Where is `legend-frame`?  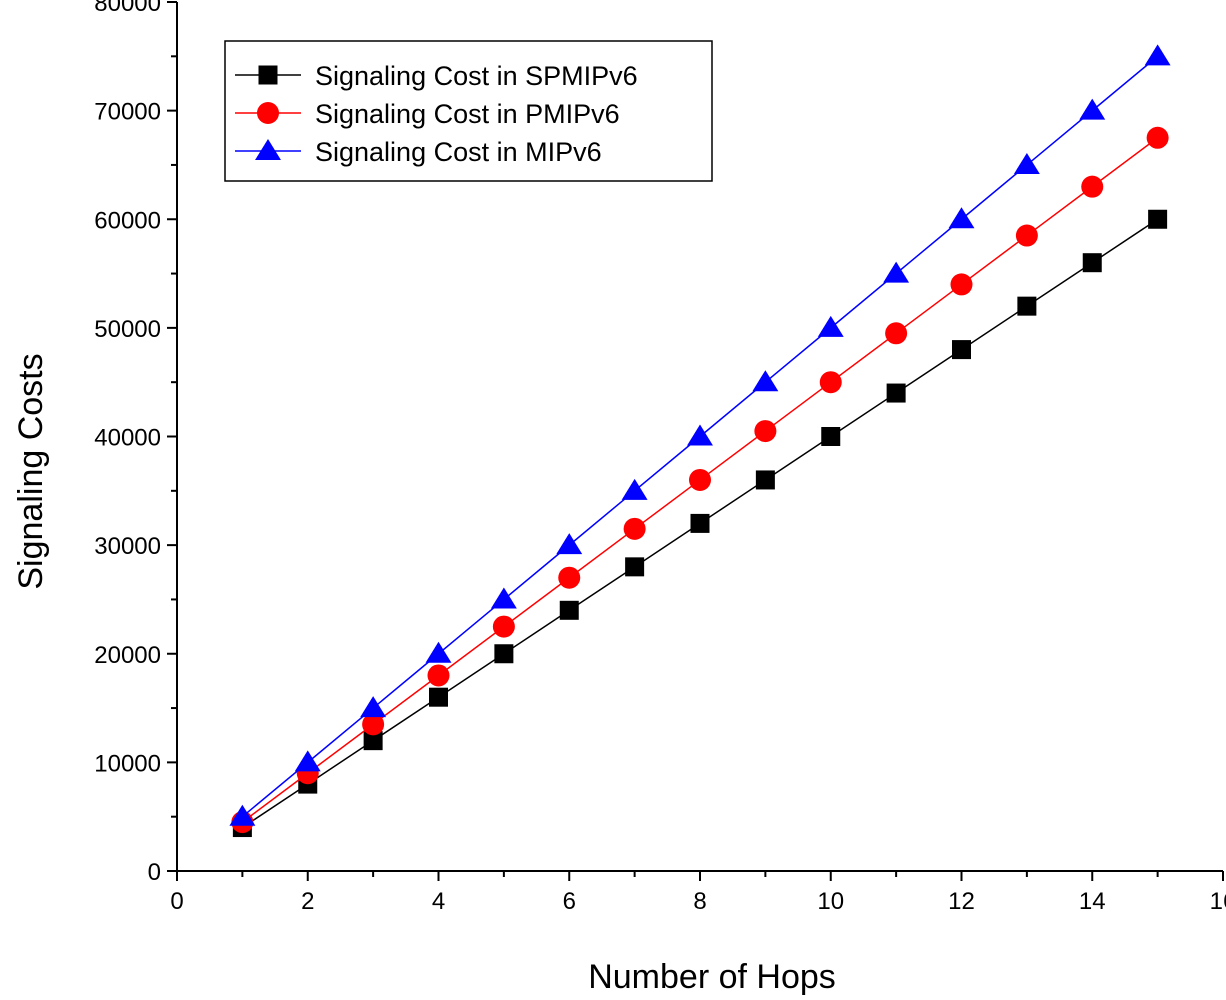
legend-frame is located at coordinates (468, 111).